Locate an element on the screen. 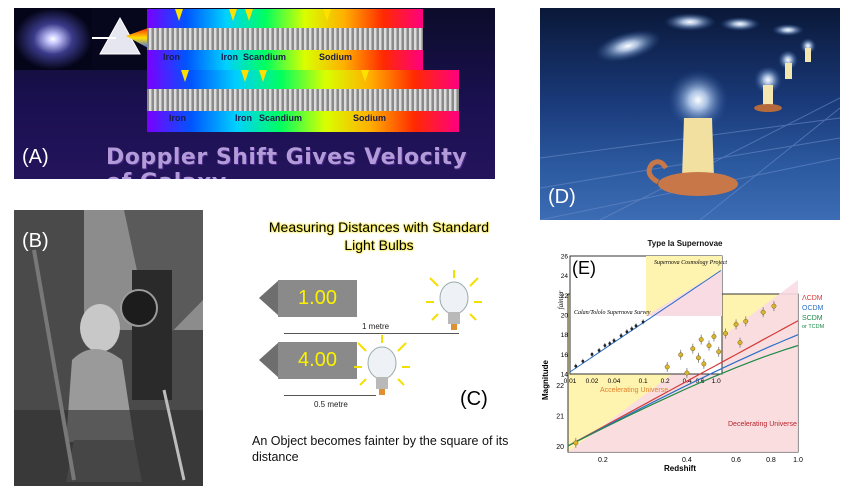 The width and height of the screenshot is (853, 496). panel-letter-b: (B) is located at coordinates (35, 241).